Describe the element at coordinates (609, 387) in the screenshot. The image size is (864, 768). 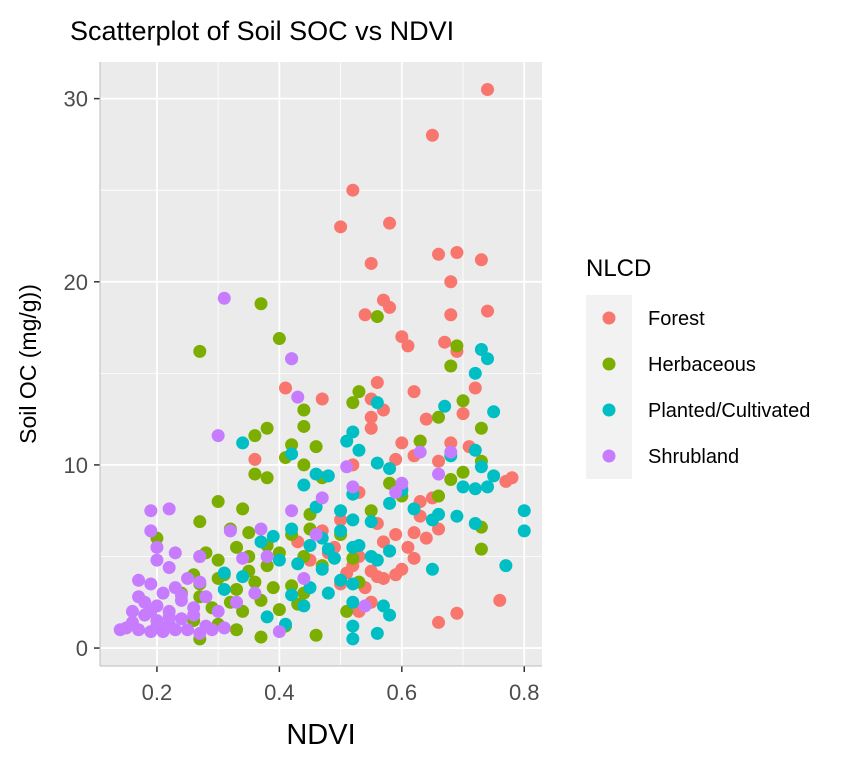
I see `legend-keys-bg` at that location.